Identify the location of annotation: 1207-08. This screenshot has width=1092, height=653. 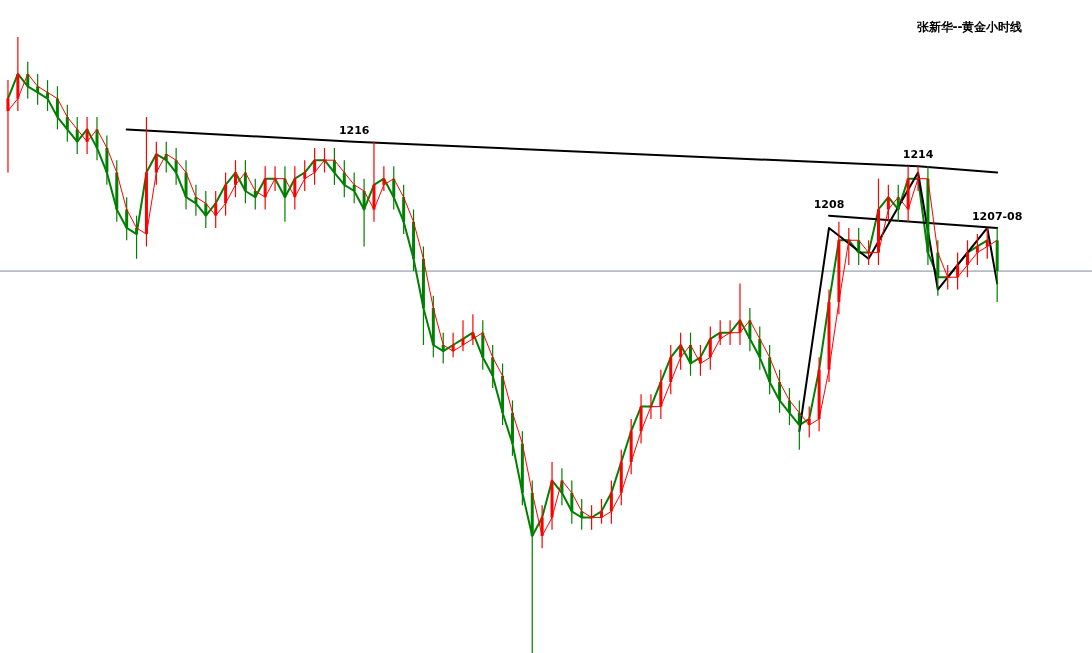
(997, 216).